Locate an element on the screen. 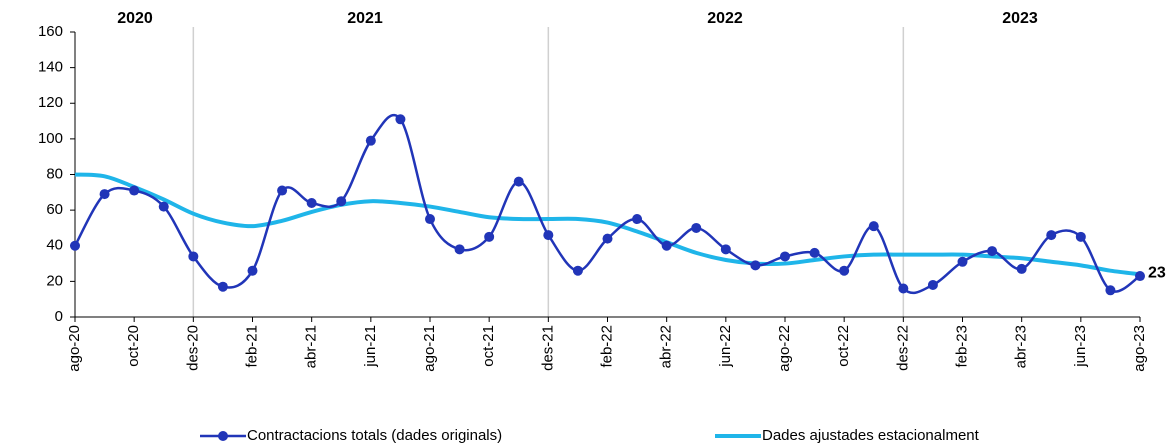 Image resolution: width=1171 pixels, height=446 pixels. x-tick-label: feb-23 is located at coordinates (961, 346).